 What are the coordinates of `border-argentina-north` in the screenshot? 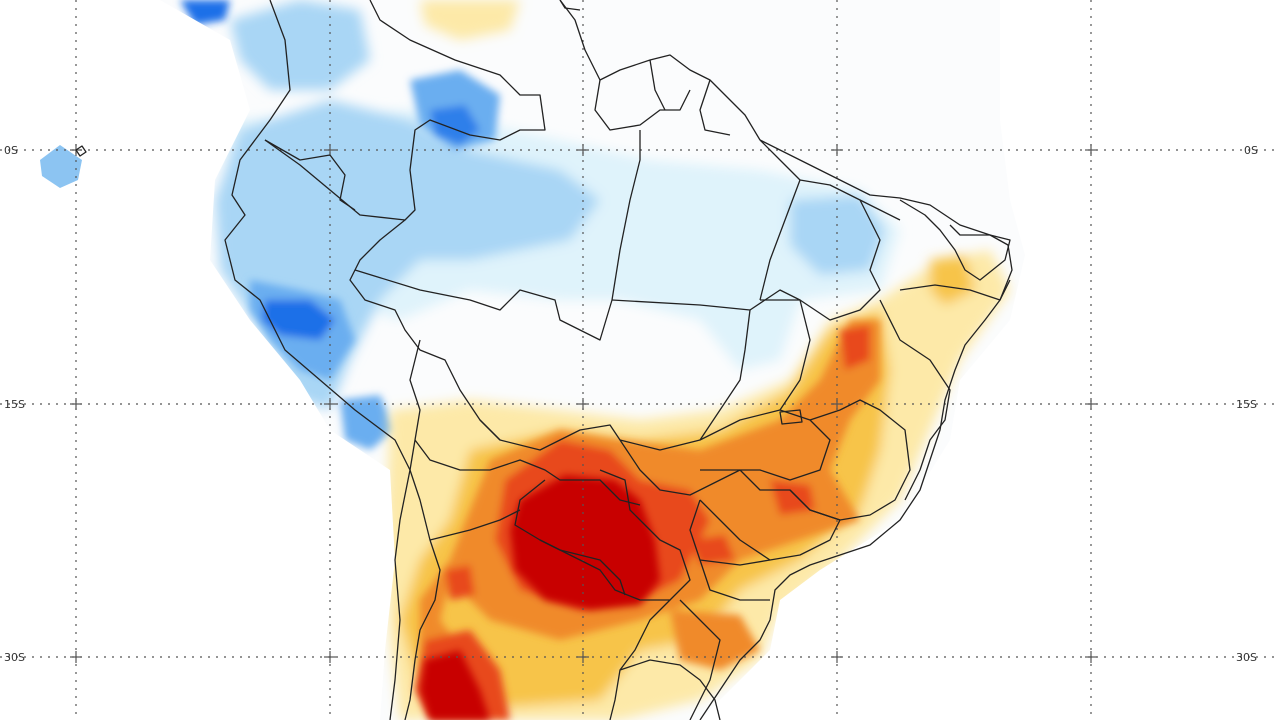 It's located at (475, 525).